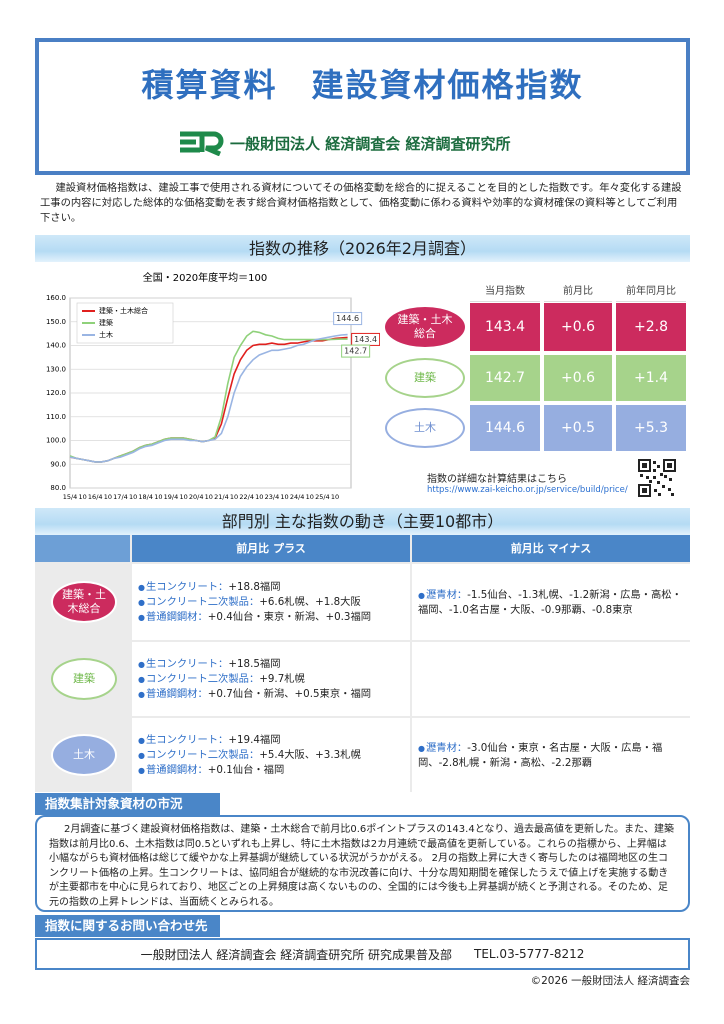 The width and height of the screenshot is (724, 1024). Describe the element at coordinates (651, 378) in the screenshot. I see `value-cell: +1.4` at that location.